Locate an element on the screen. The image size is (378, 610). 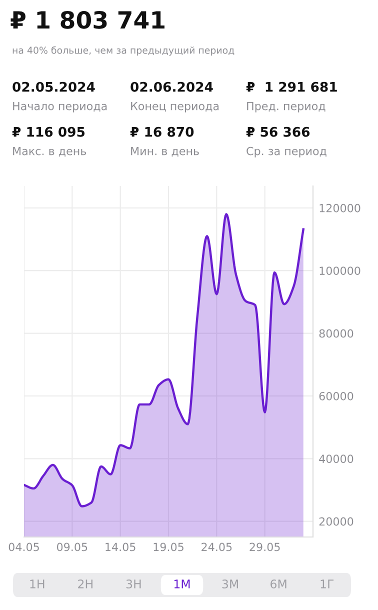
y-tick-label: 80000 is located at coordinates (336, 333).